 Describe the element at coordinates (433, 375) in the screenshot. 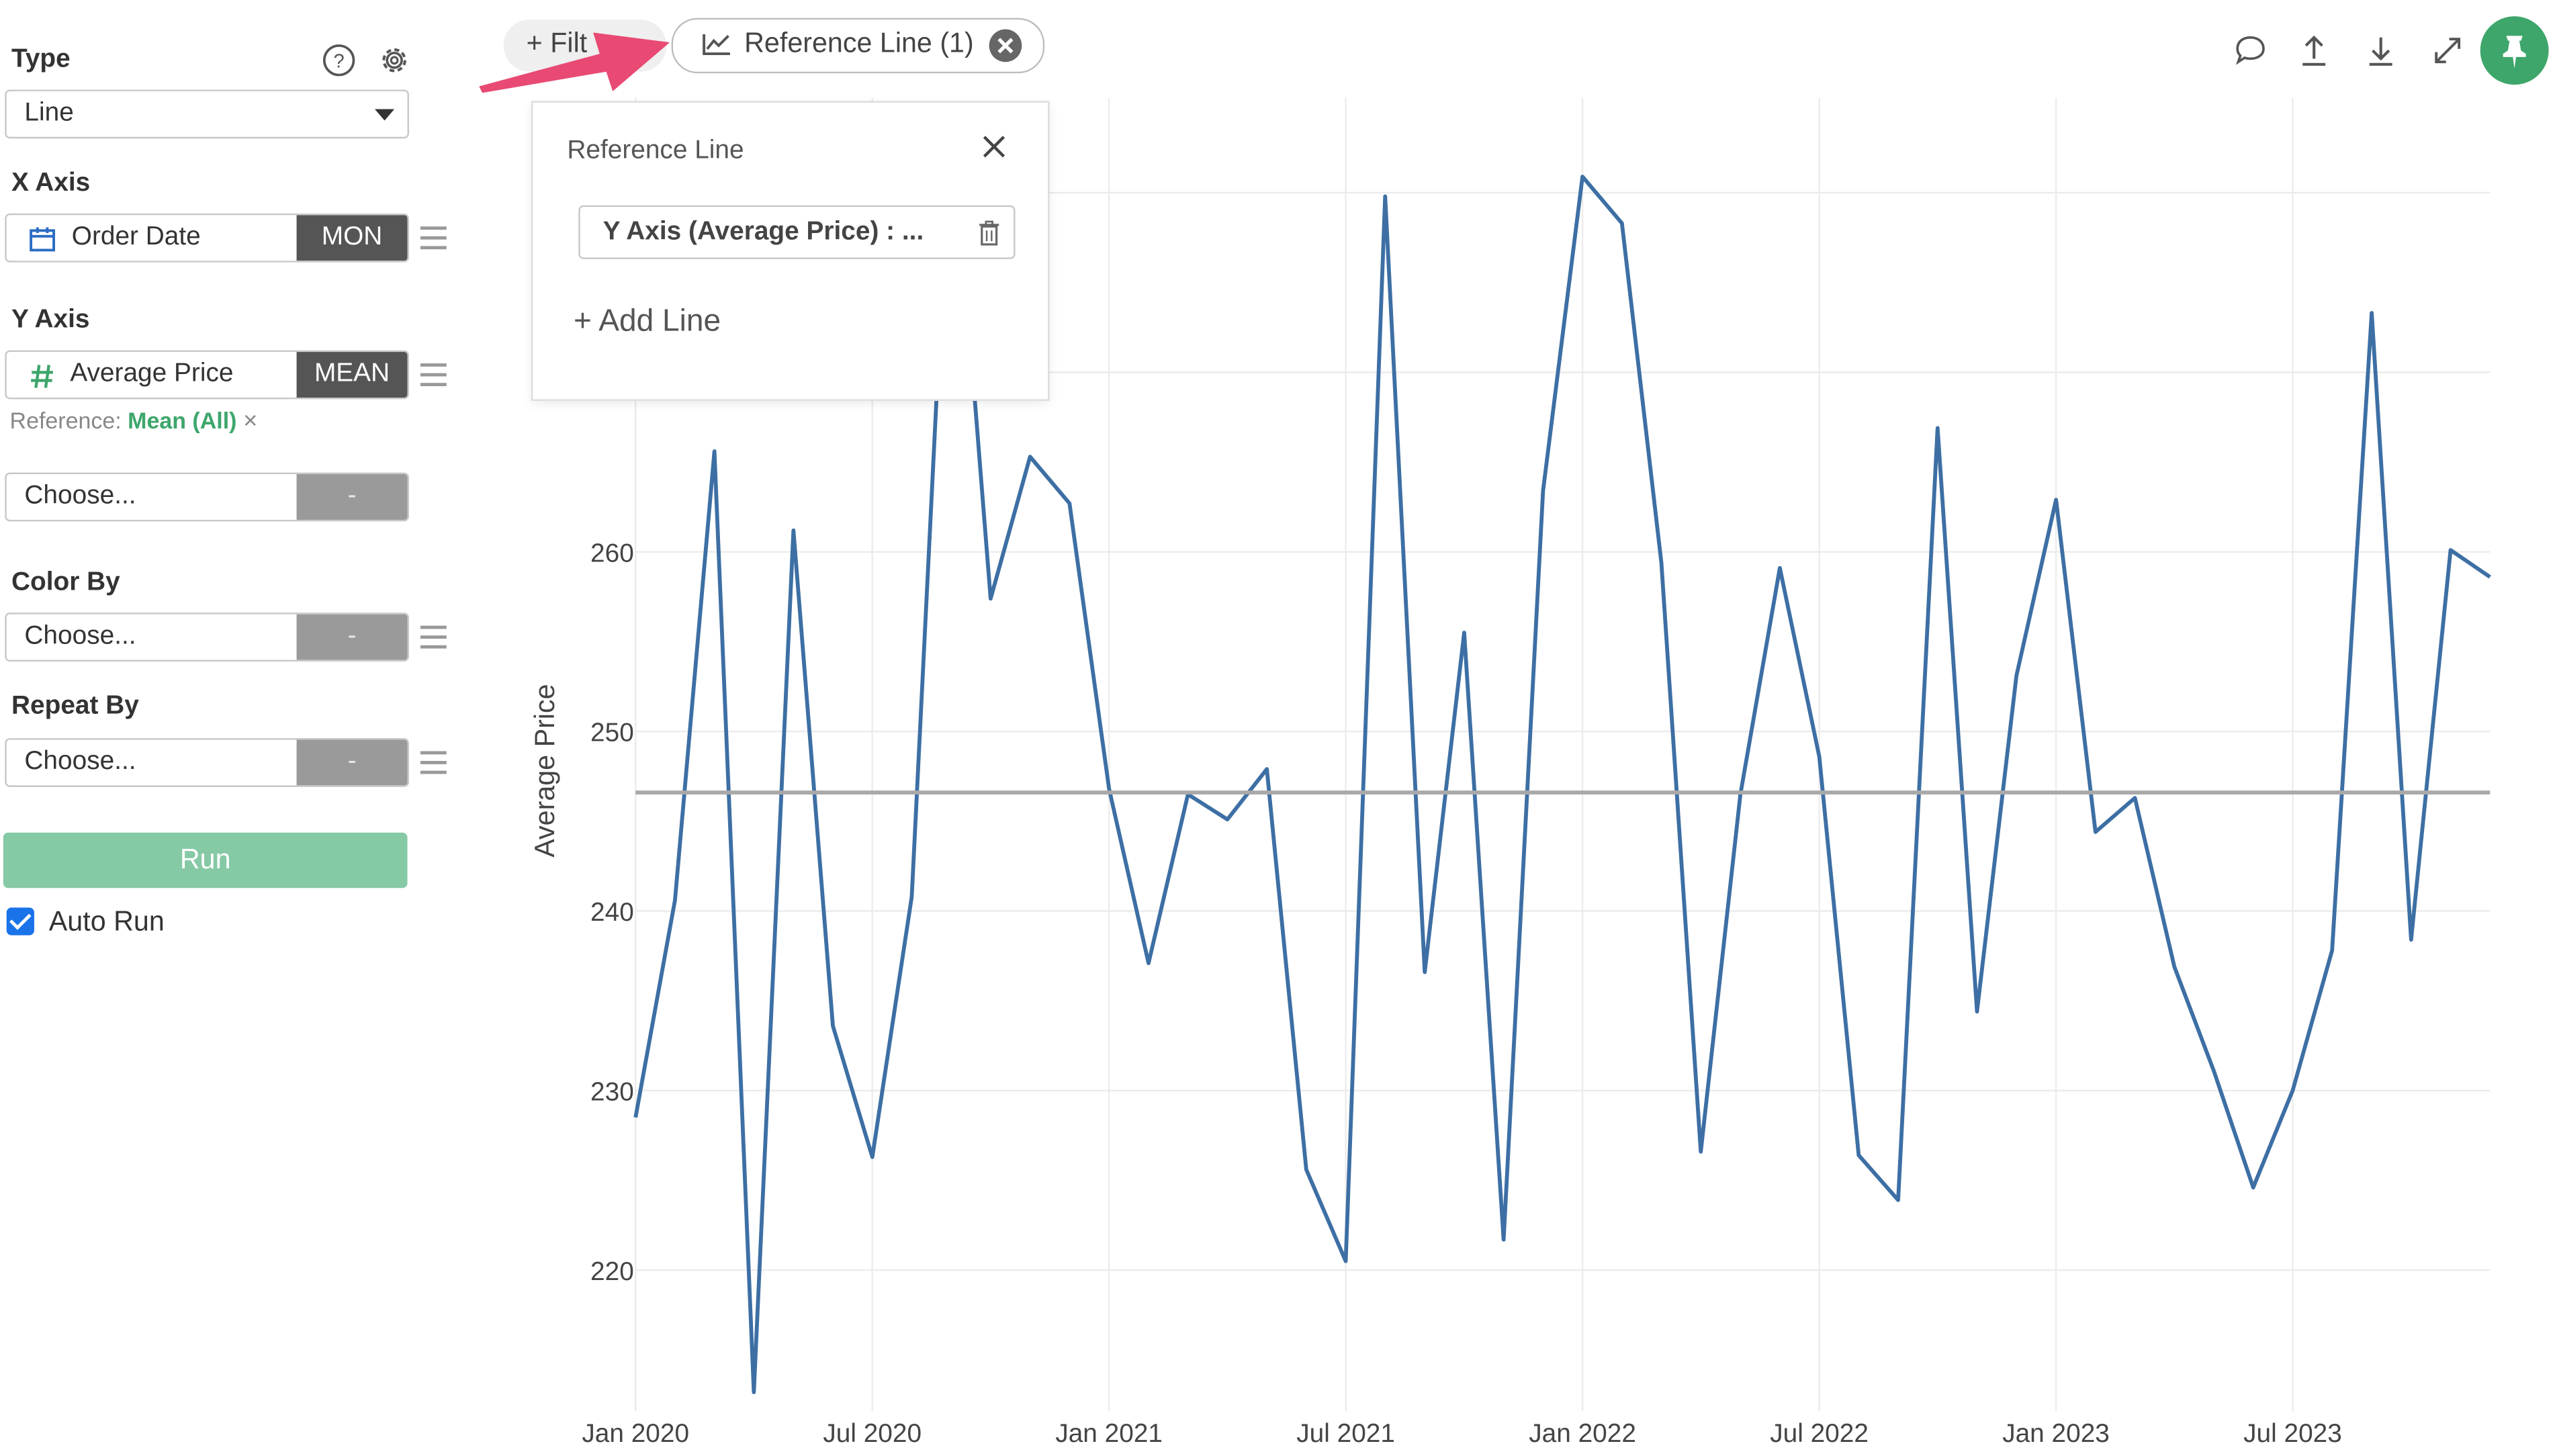

I see `y-axis-menu-icon` at that location.